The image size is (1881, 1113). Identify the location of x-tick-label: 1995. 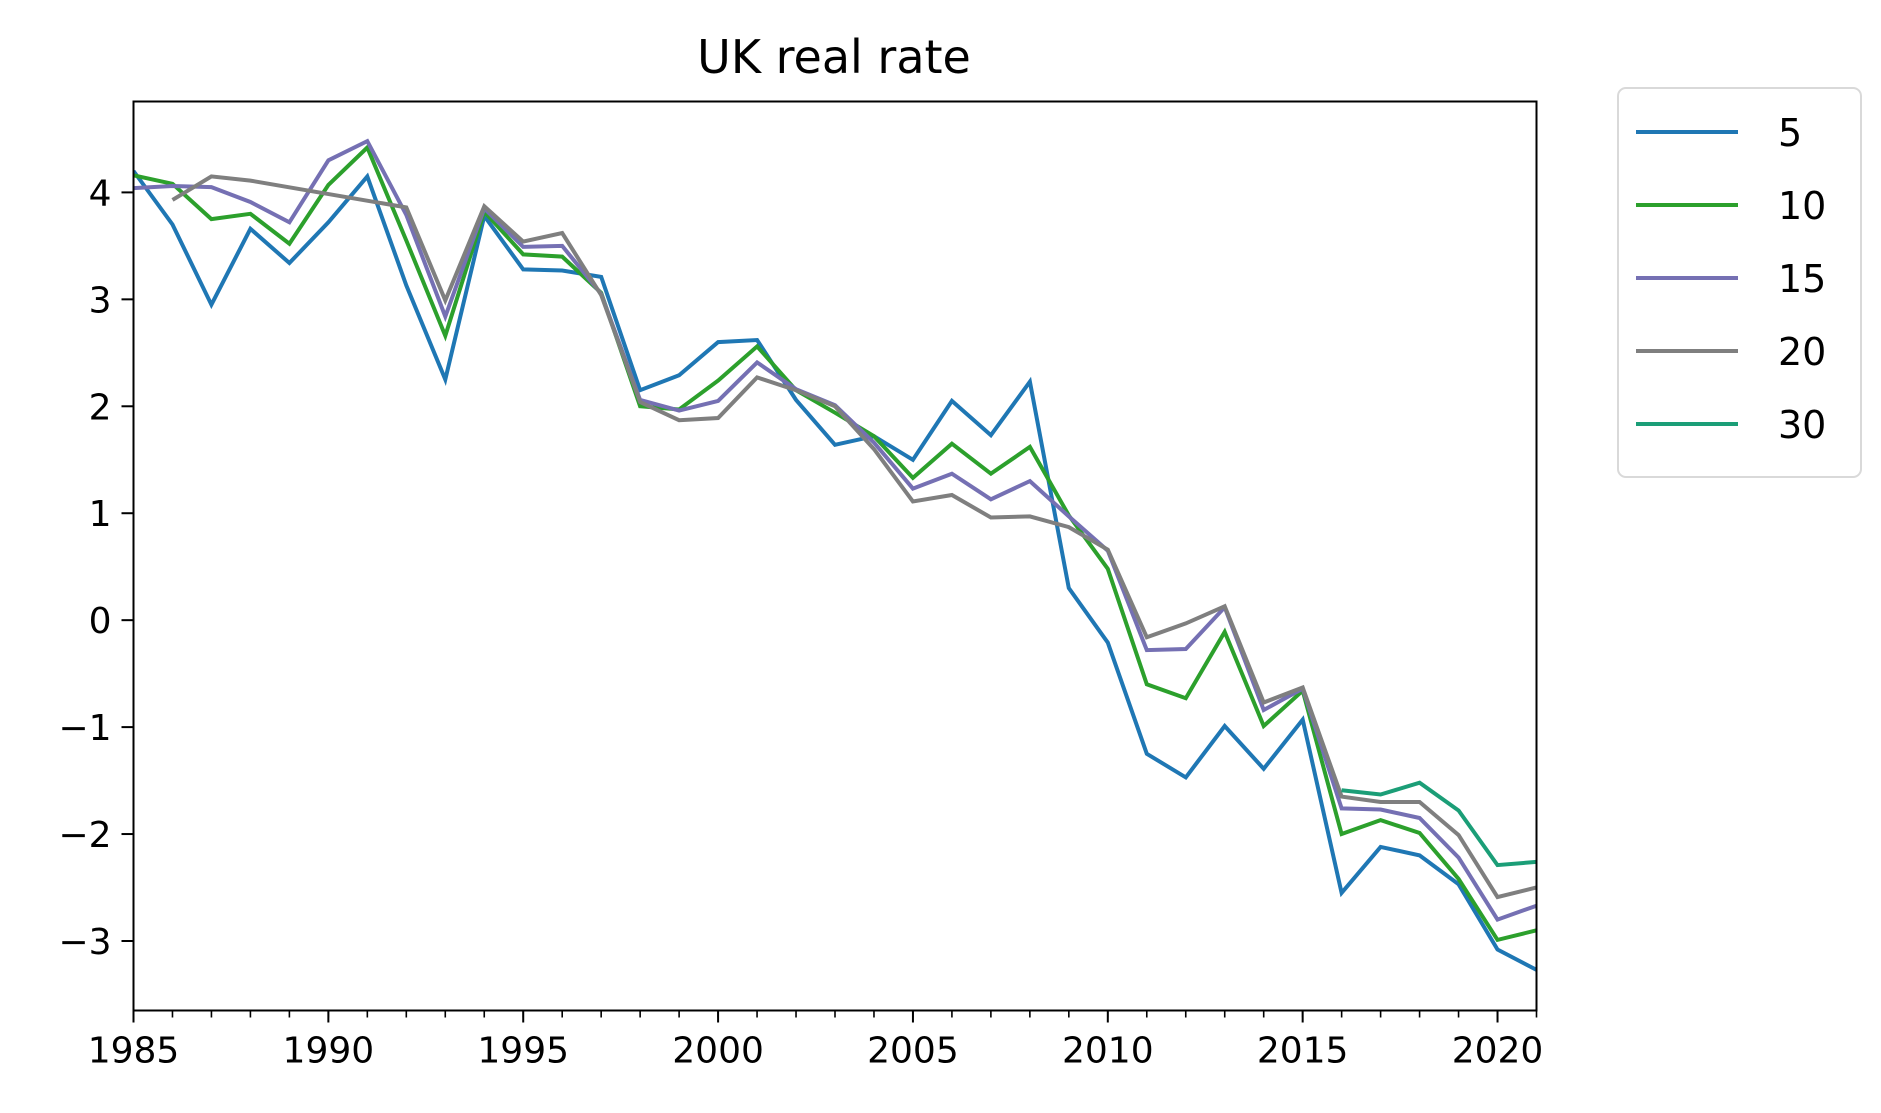
(523, 1051).